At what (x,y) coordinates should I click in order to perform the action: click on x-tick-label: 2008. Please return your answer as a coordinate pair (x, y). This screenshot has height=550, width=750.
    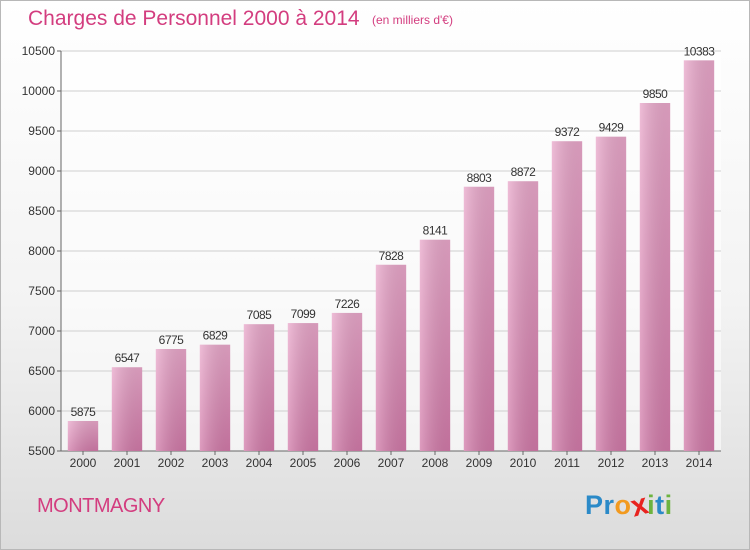
    Looking at the image, I should click on (435, 463).